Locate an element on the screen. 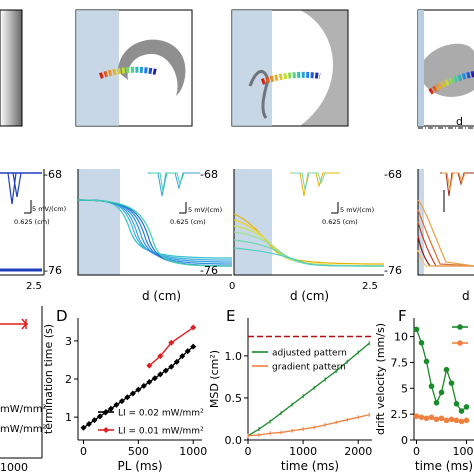  panel-label-f: F is located at coordinates (402, 316).